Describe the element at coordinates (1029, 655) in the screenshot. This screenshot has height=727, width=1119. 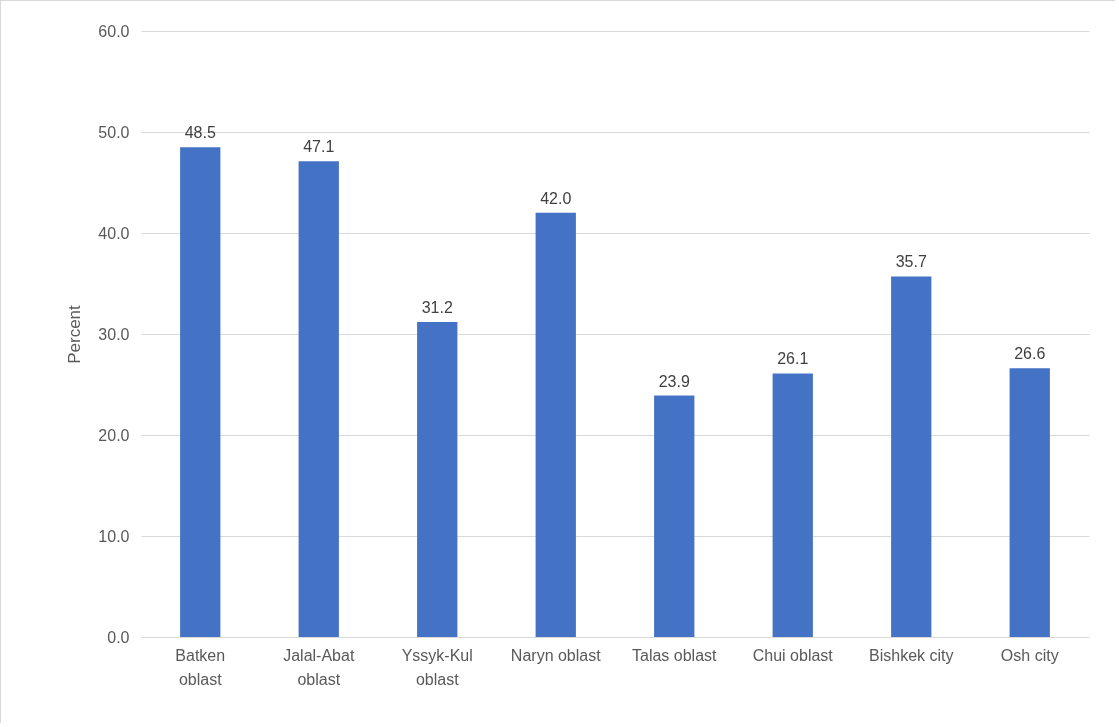
I see `x-tick-label: Osh city` at that location.